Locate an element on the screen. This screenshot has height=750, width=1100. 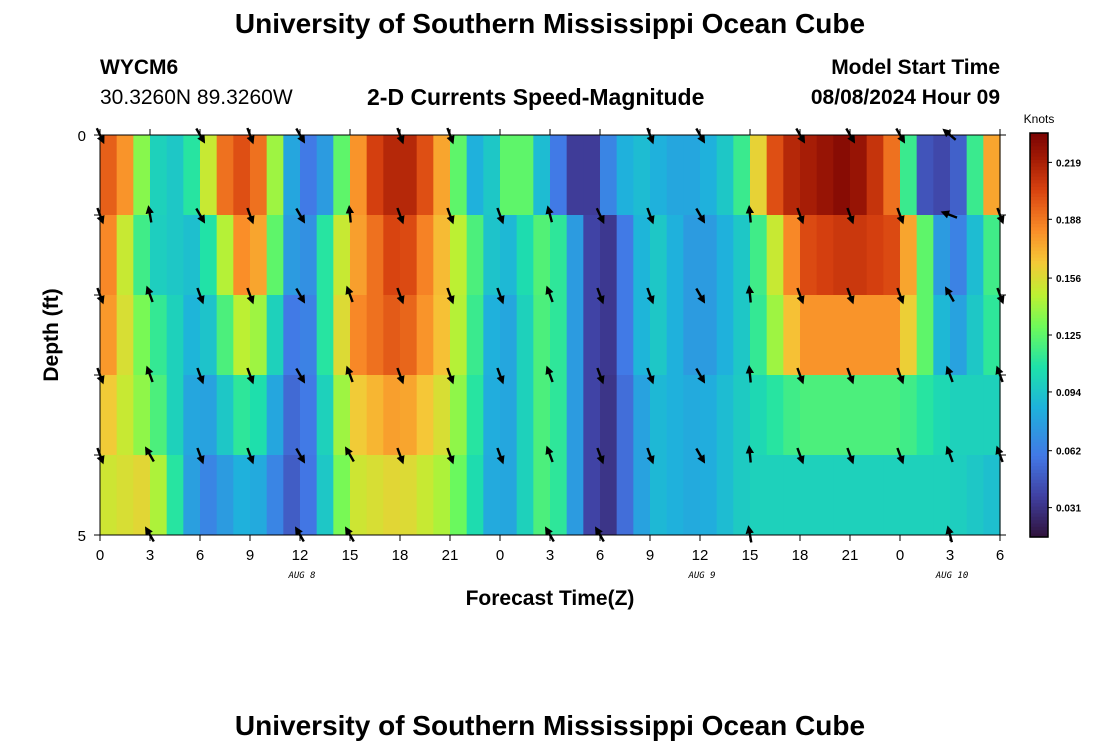
x-tick-label: 21 is located at coordinates (850, 555).